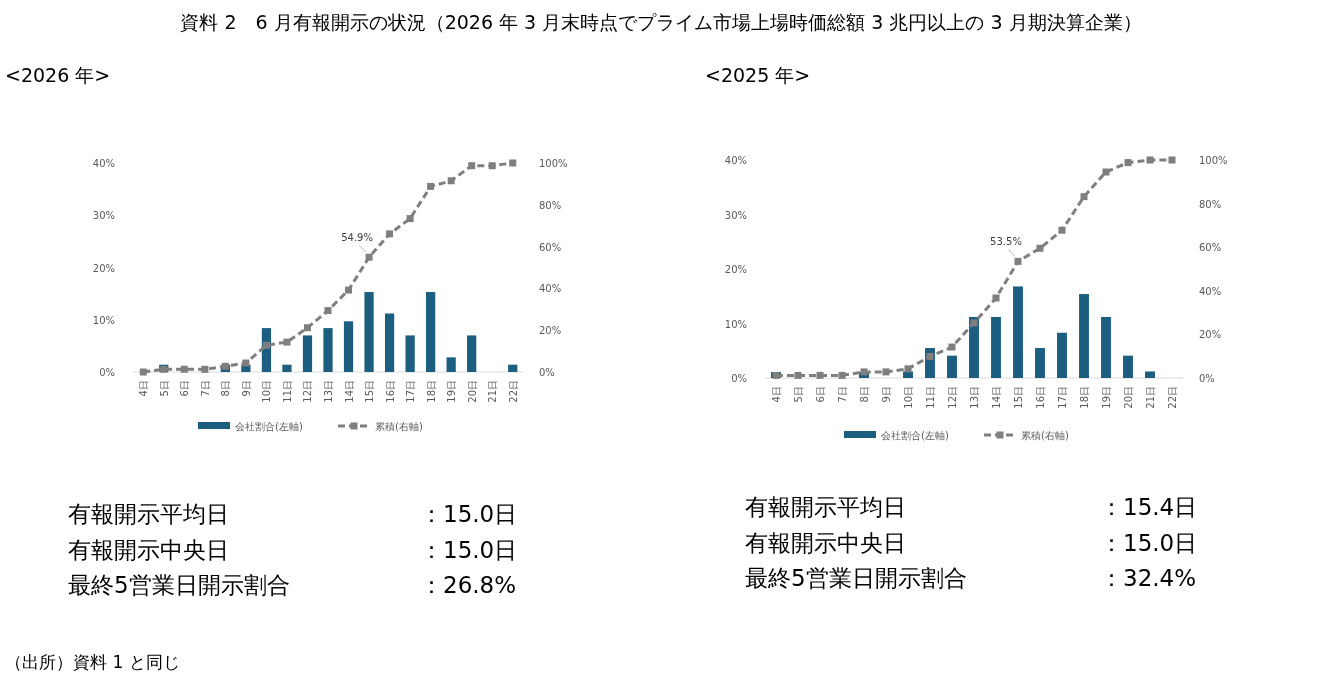 Image resolution: width=1323 pixels, height=678 pixels. What do you see at coordinates (148, 549) in the screenshot?
I see `text: 有報開示中央日` at bounding box center [148, 549].